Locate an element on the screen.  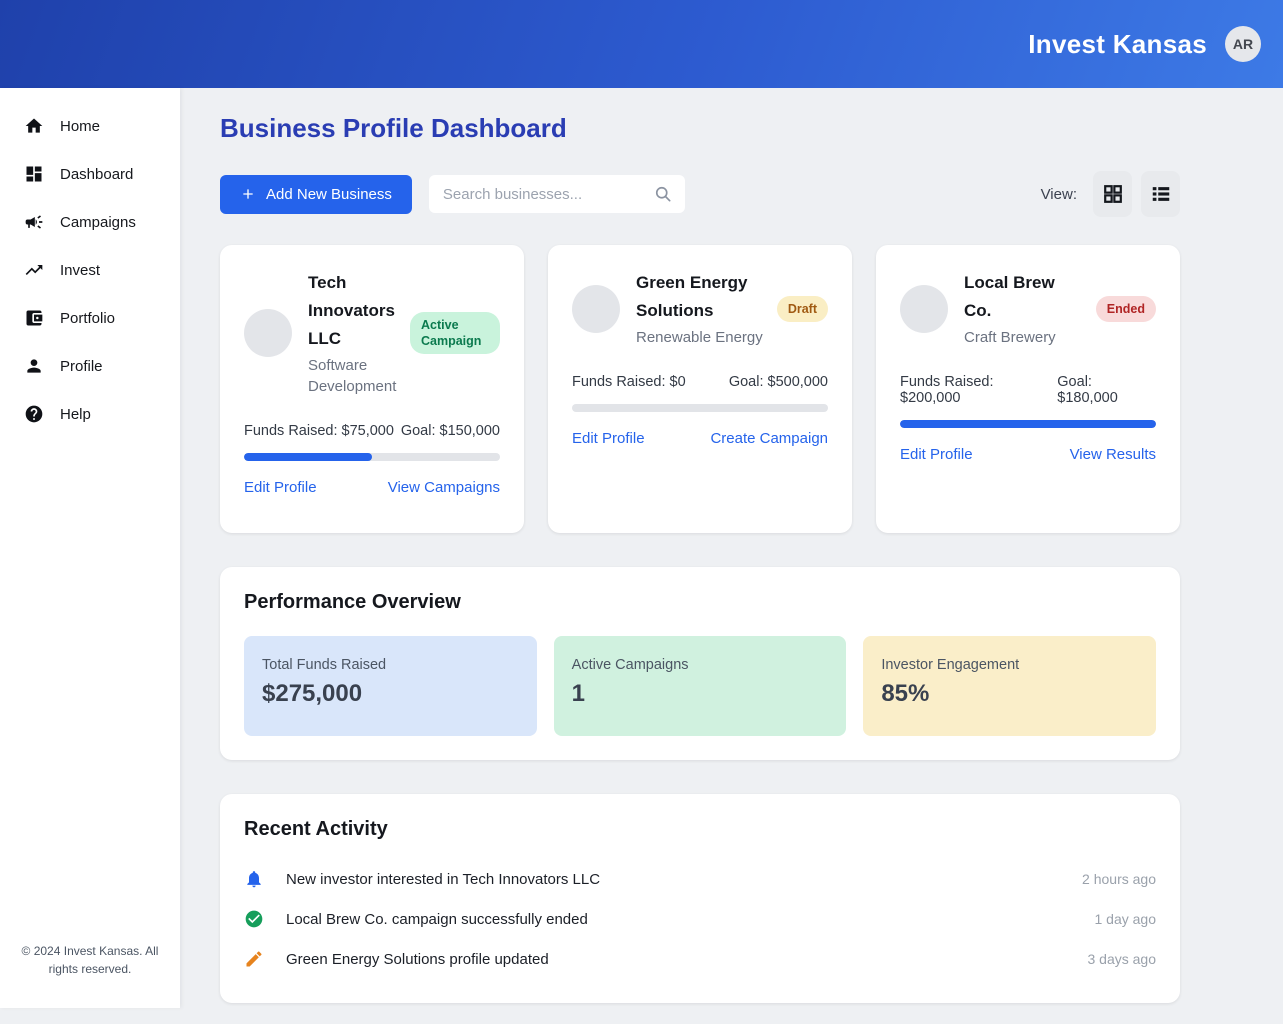
sidebar-item-label: Dashboard is located at coordinates (97, 174).